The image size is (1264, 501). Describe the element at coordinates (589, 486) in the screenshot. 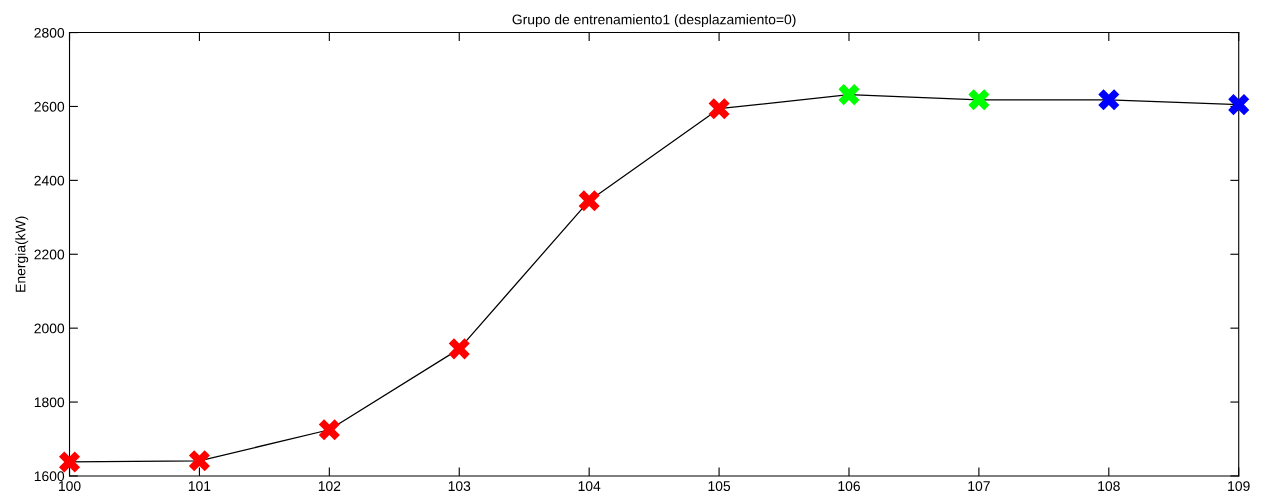

I see `x-tick-label: 104` at that location.